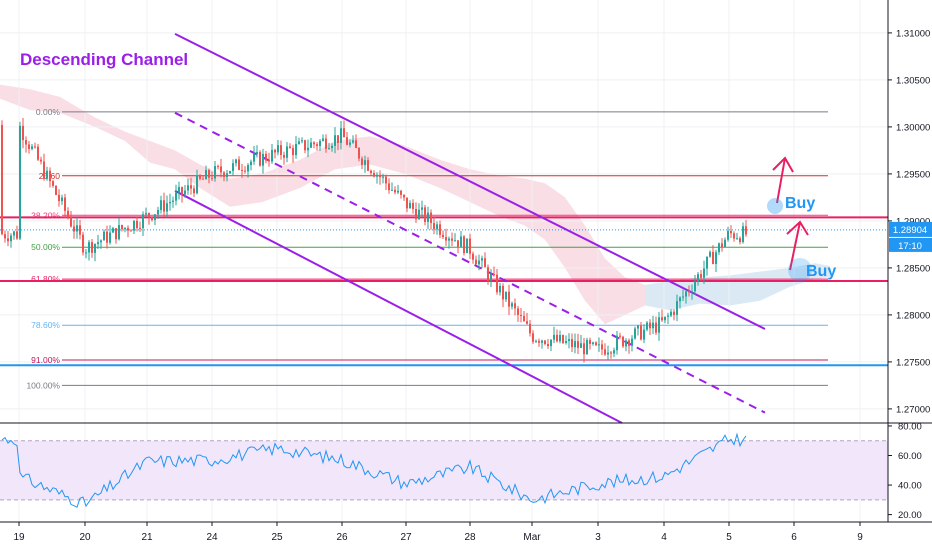  What do you see at coordinates (913, 80) in the screenshot?
I see `price-tick-label: 1.30500` at bounding box center [913, 80].